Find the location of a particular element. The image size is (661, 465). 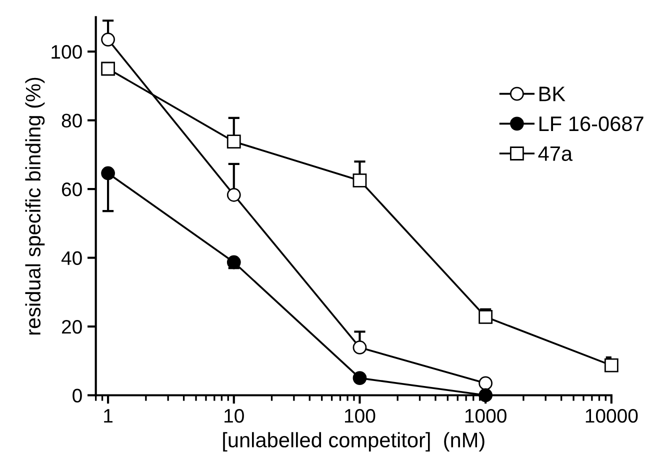

y-tick-label: 80 is located at coordinates (72, 121).